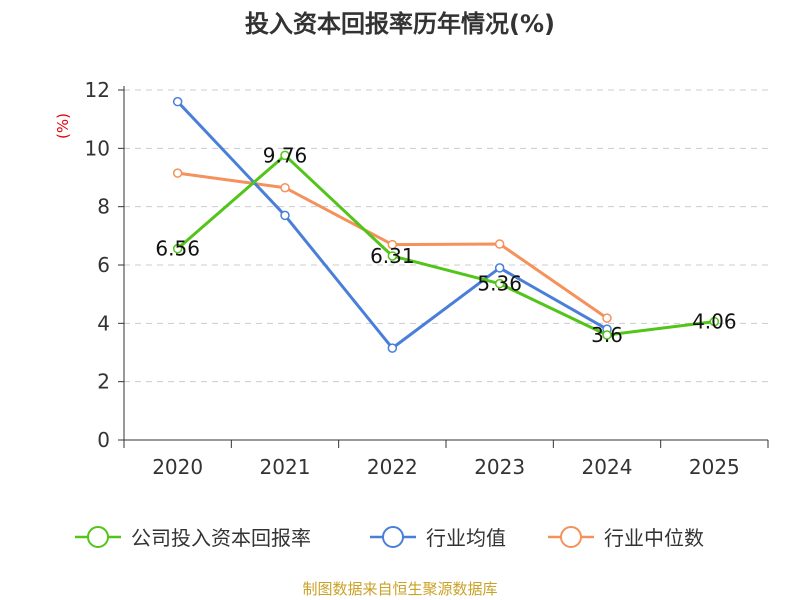 Image resolution: width=800 pixels, height=600 pixels. I want to click on legend-item-1: 行业均值, so click(438, 538).